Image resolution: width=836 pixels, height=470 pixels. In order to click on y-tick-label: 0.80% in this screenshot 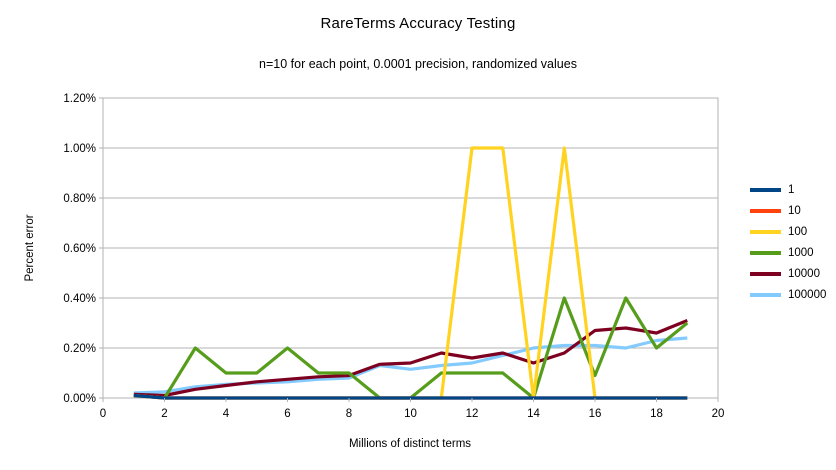, I will do `click(79, 199)`.